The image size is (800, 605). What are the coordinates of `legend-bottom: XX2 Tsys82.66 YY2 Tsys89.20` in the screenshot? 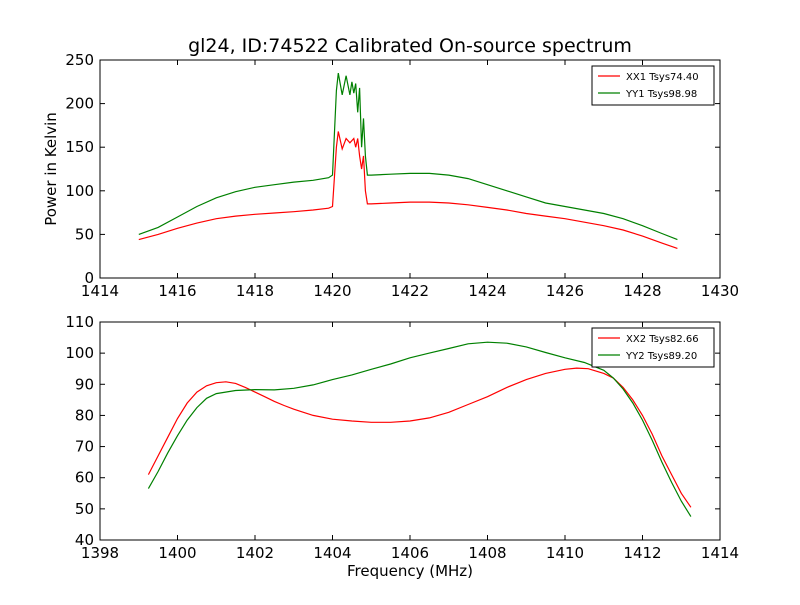 It's located at (653, 347).